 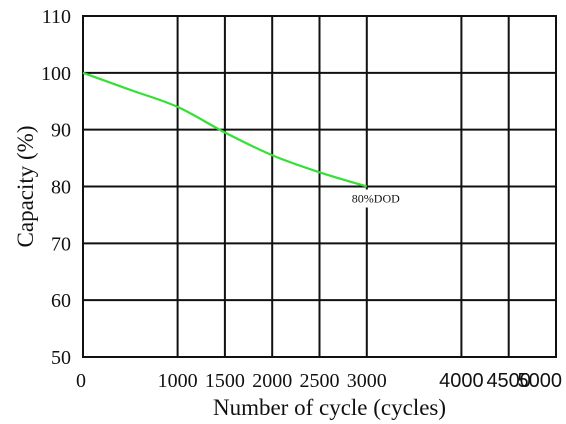 I want to click on x-tick-label: 1000, so click(x=178, y=381).